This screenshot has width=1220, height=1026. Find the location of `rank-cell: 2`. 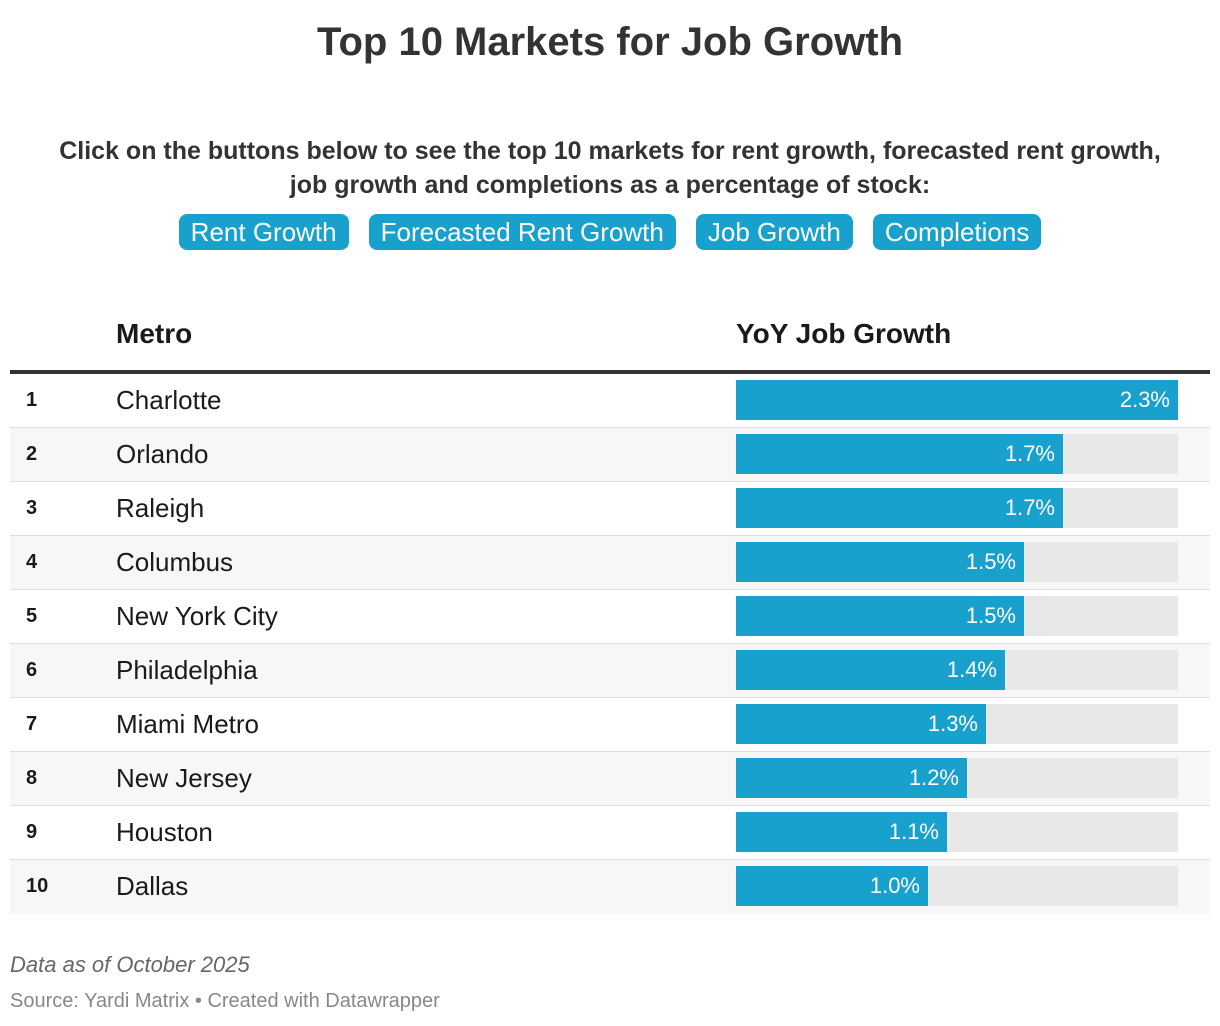

rank-cell: 2 is located at coordinates (32, 454).